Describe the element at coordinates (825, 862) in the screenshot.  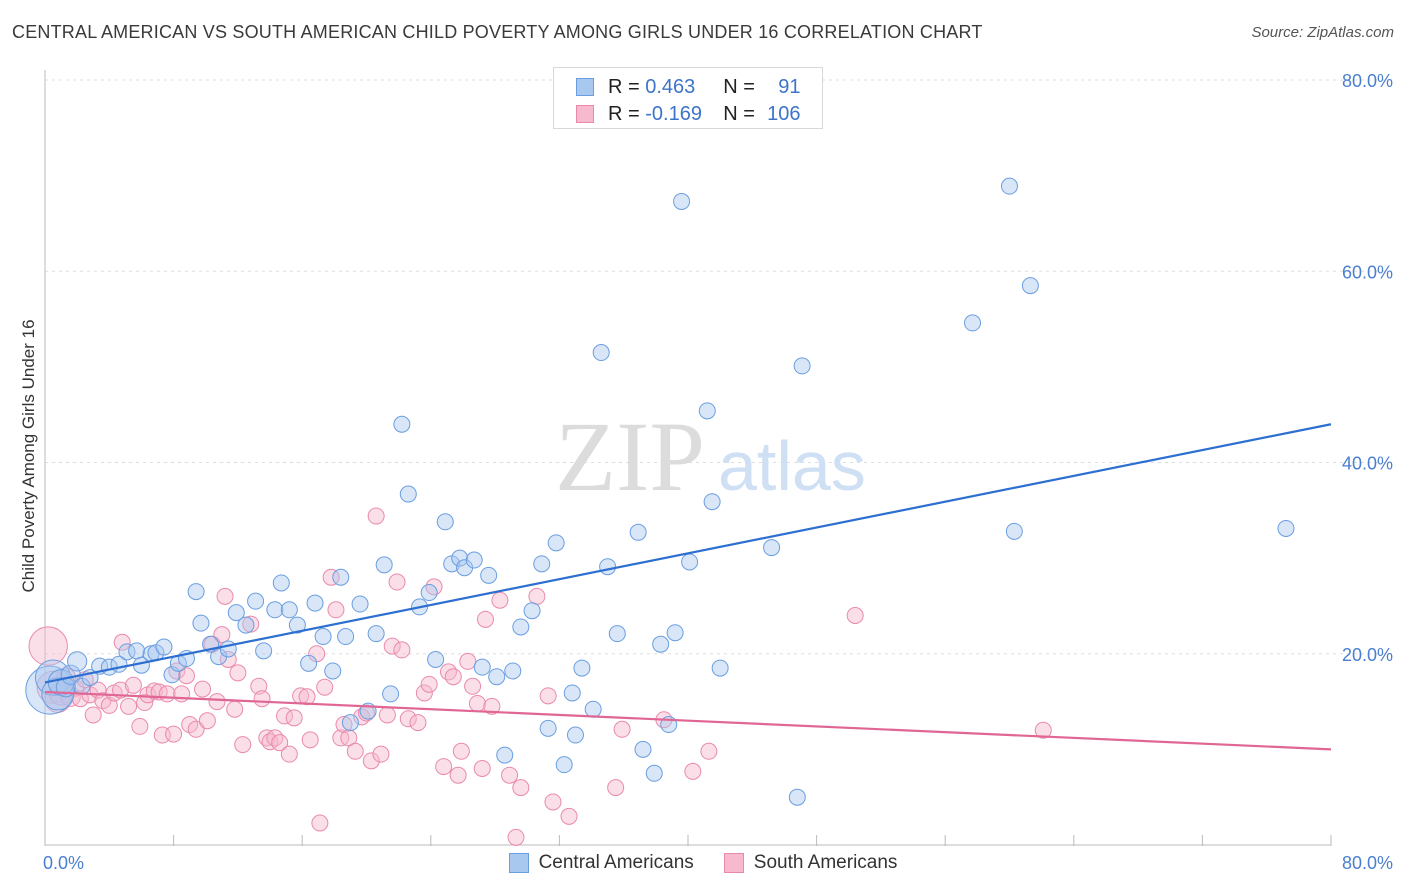
I see `legend-label-south: South Americans` at that location.